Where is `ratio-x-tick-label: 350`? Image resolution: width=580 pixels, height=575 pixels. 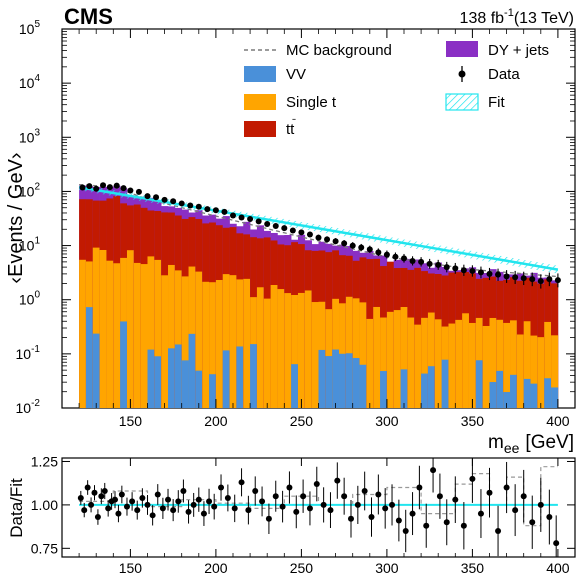 ratio-x-tick-label: 350 is located at coordinates (473, 567).